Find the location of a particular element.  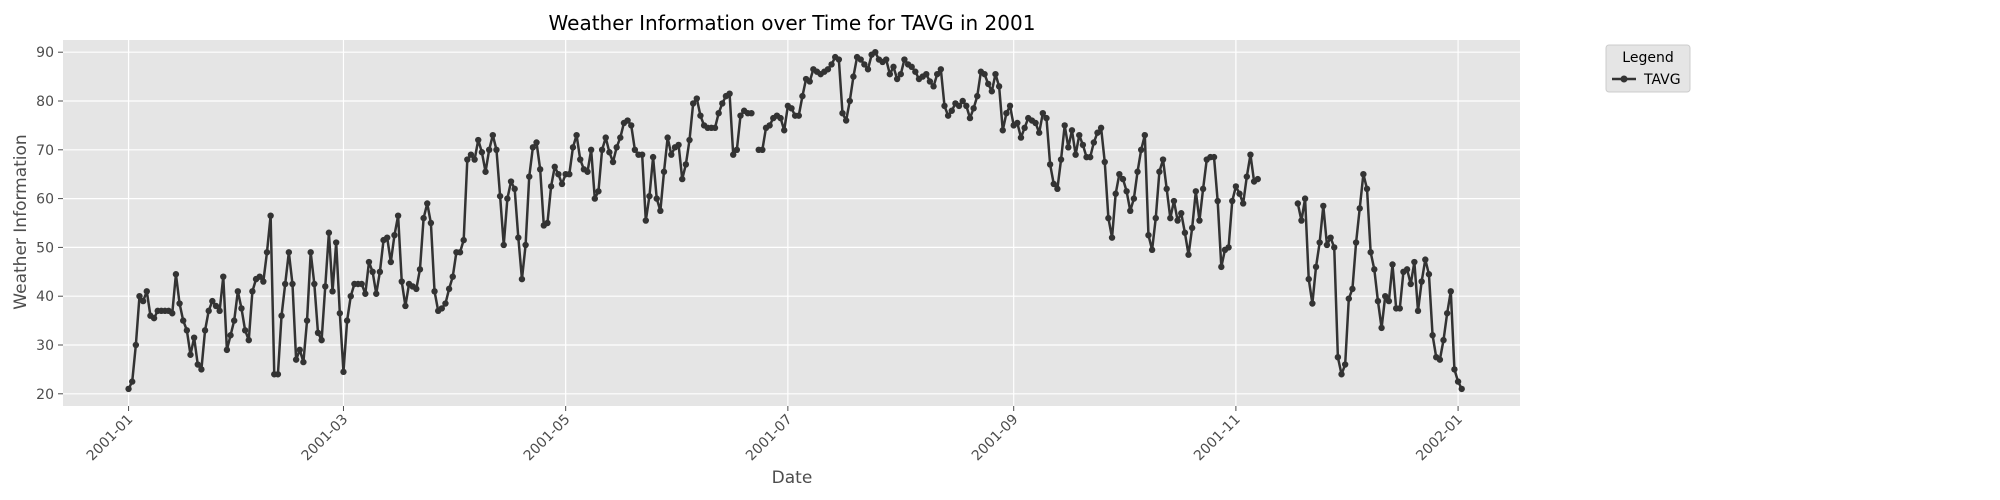

x-axis-label: Date is located at coordinates (792, 478).